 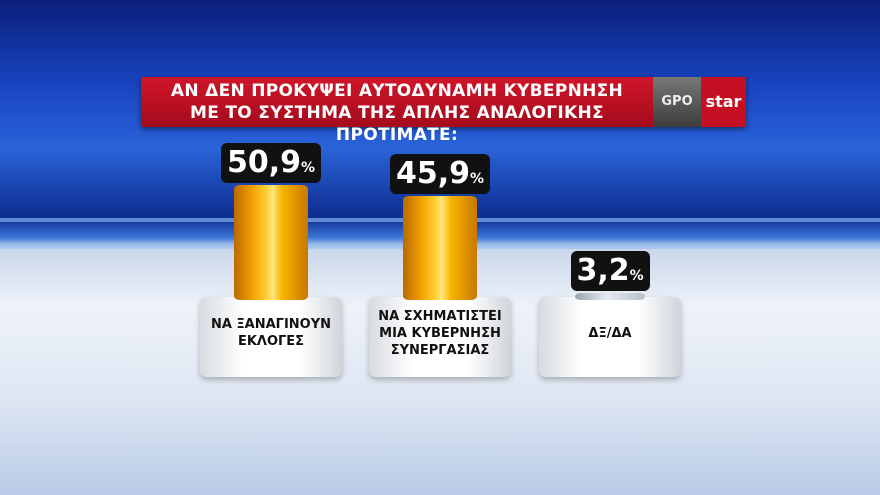 I want to click on value-label: 45,9%, so click(x=440, y=174).